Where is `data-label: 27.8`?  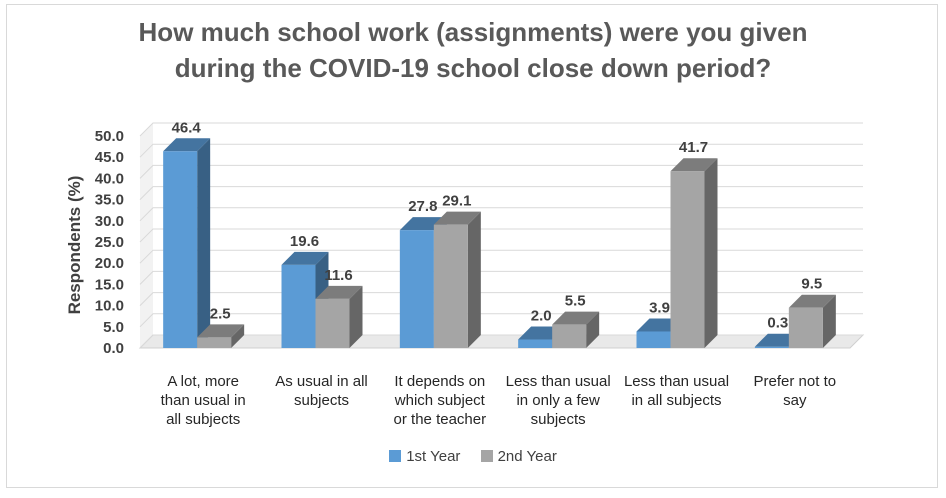 data-label: 27.8 is located at coordinates (422, 206).